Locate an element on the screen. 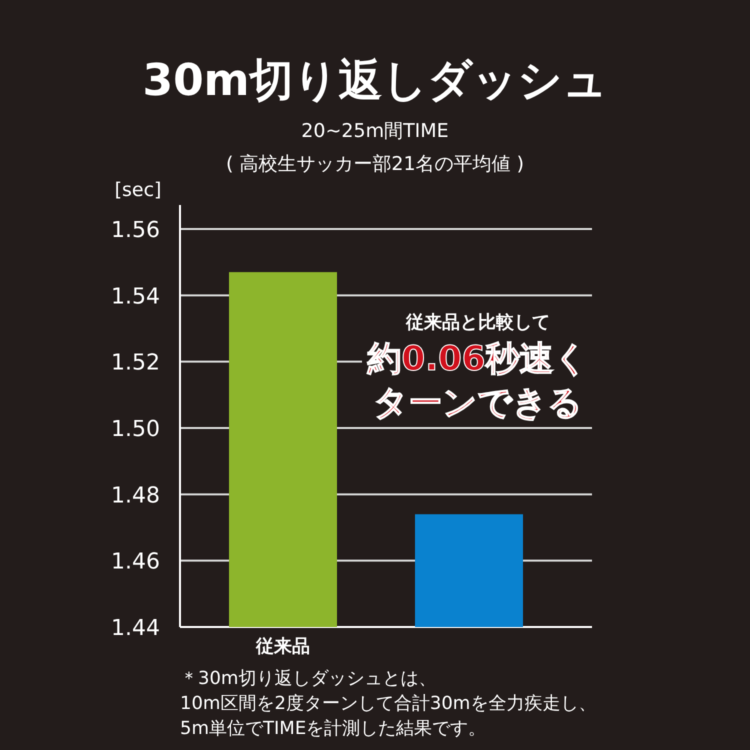 The height and width of the screenshot is (750, 750). annotation: ターンできる is located at coordinates (478, 403).